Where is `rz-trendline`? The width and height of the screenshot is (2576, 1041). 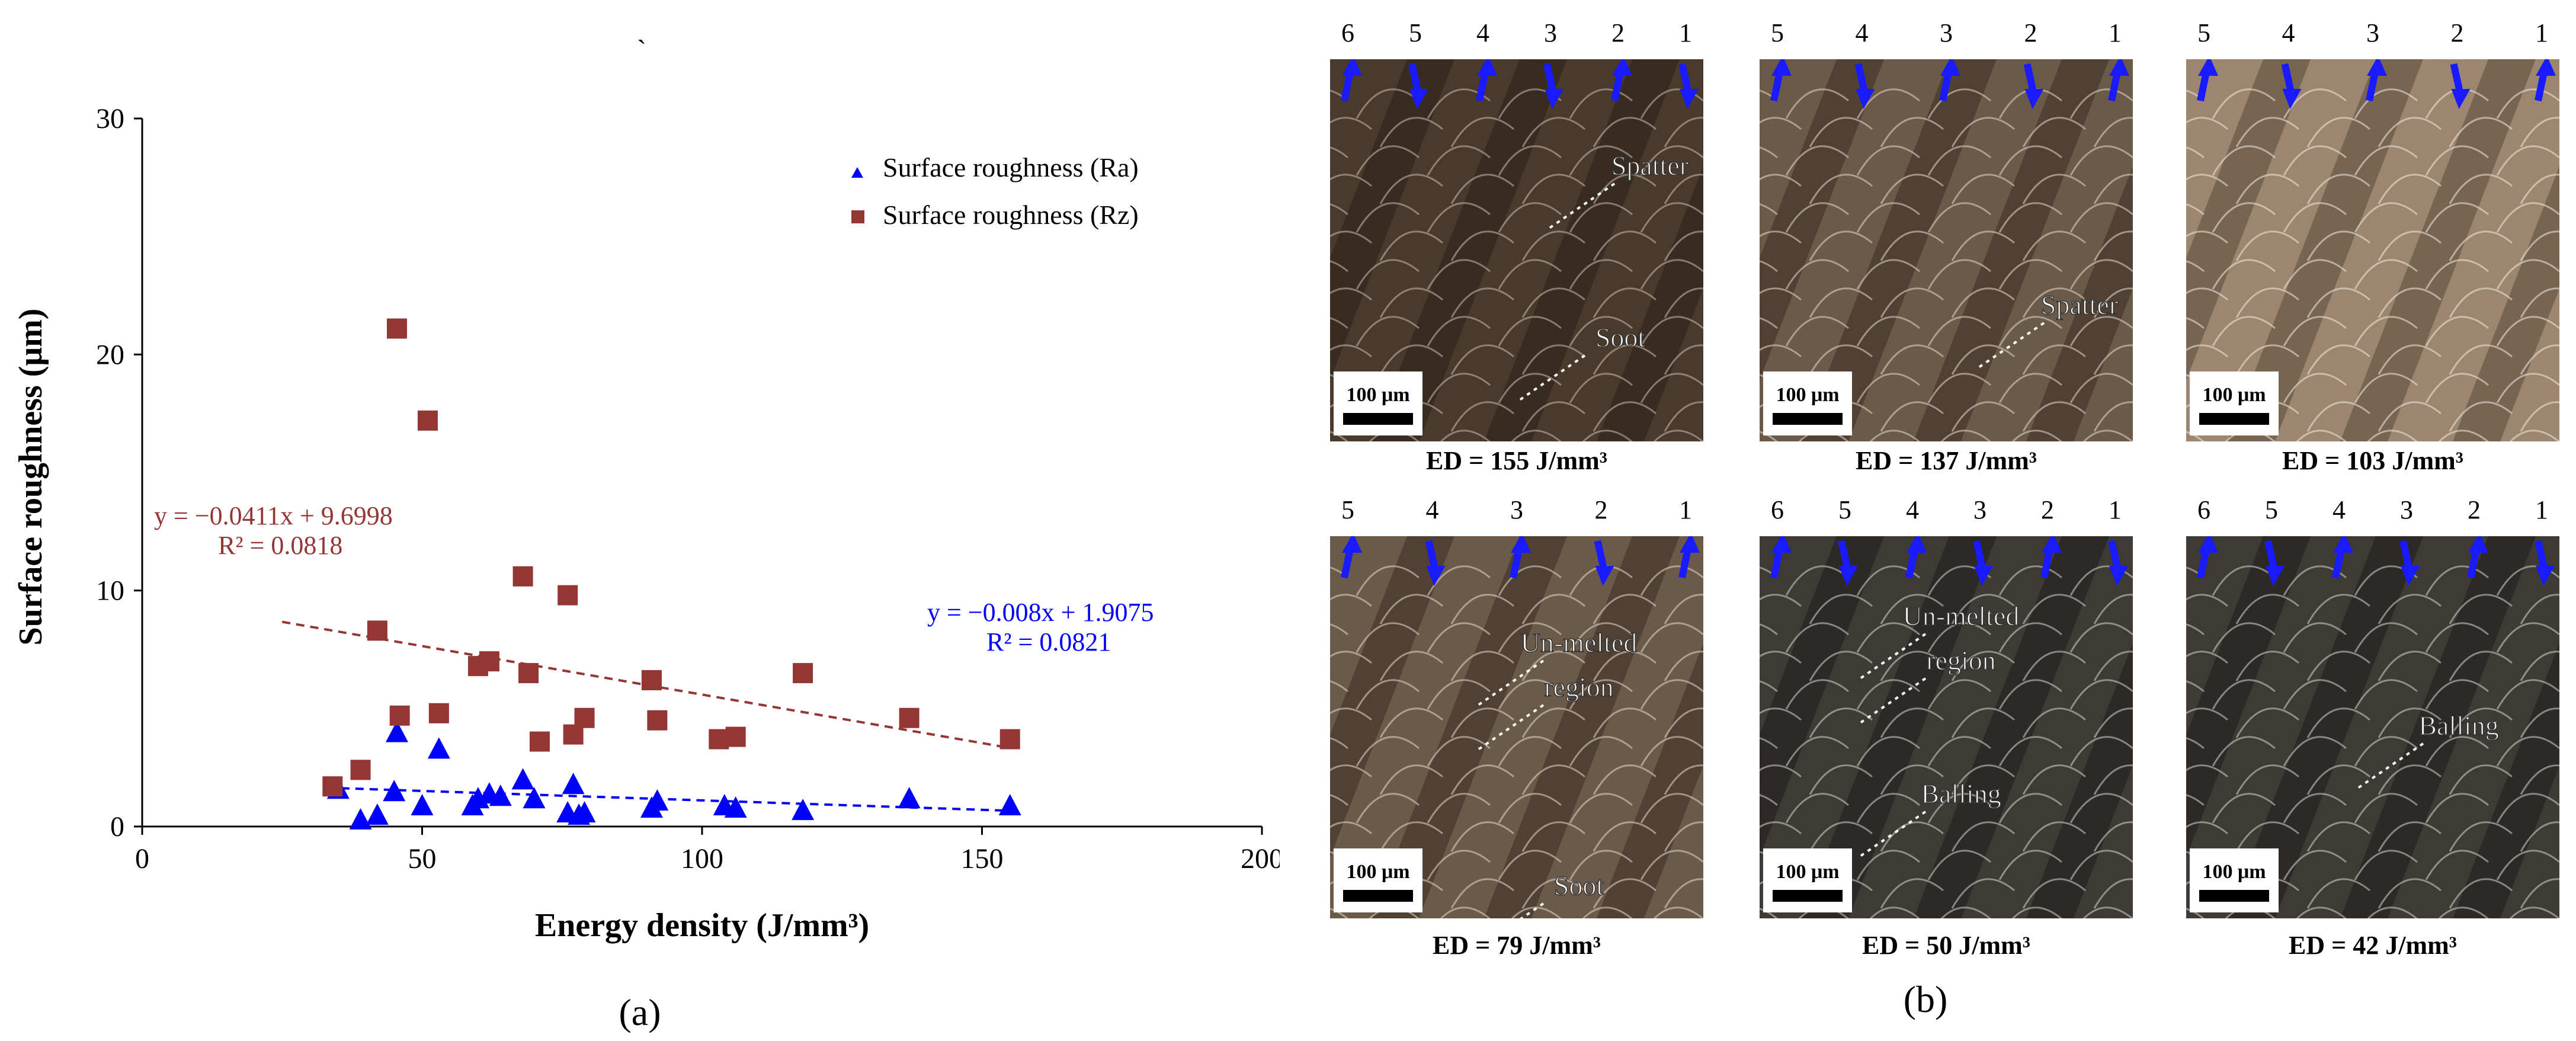 rz-trendline is located at coordinates (646, 684).